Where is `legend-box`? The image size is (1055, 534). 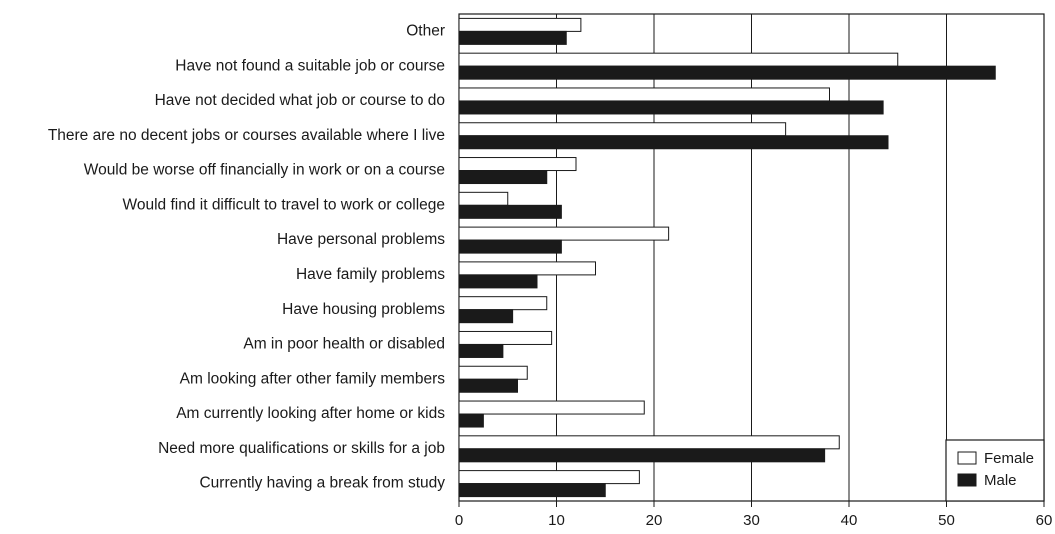 legend-box is located at coordinates (995, 470).